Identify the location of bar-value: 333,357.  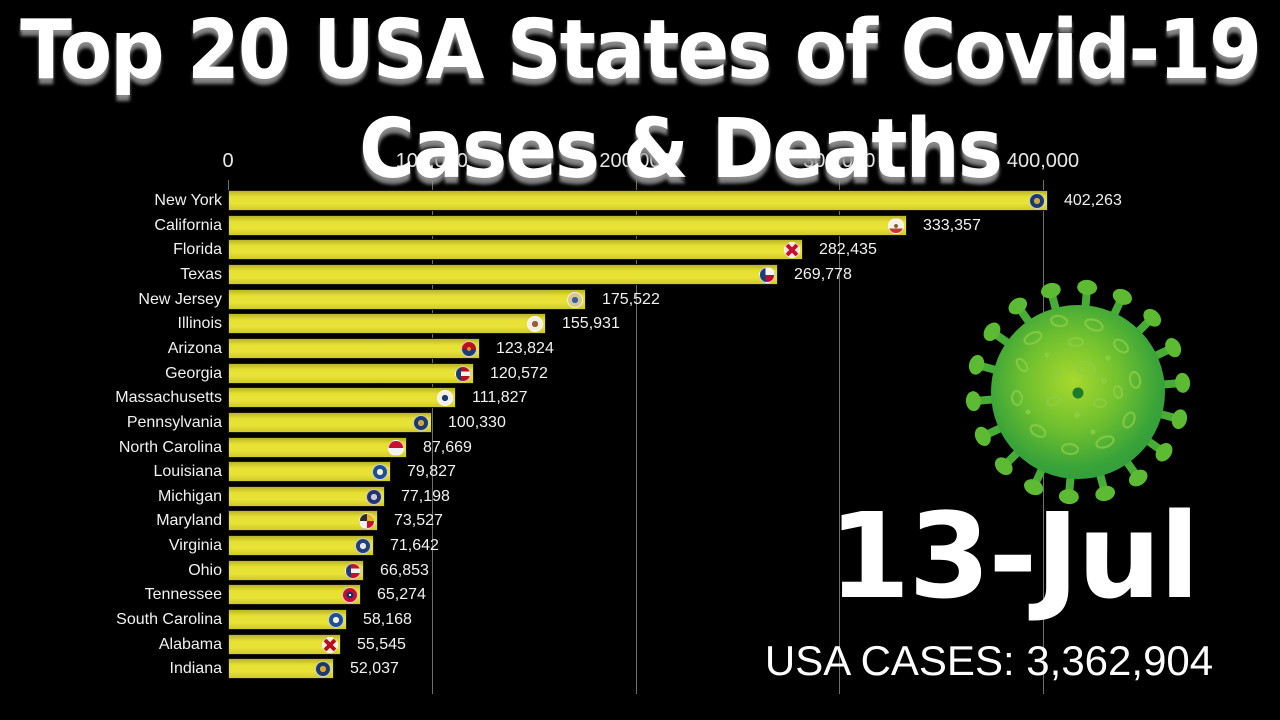
(952, 225).